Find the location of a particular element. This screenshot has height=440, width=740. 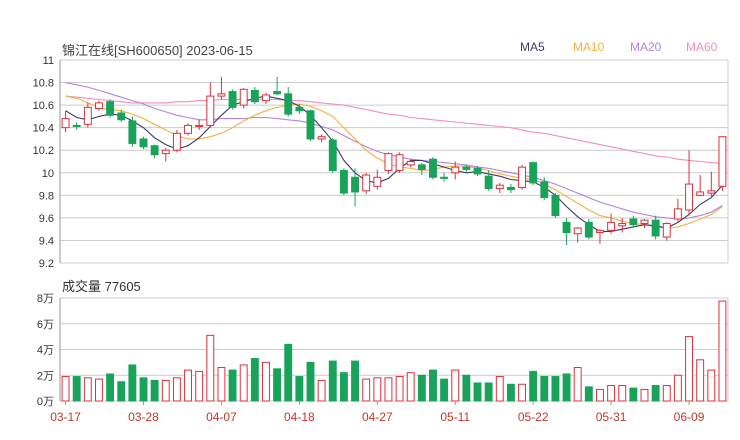

price-y-tick: 11 is located at coordinates (48, 61).